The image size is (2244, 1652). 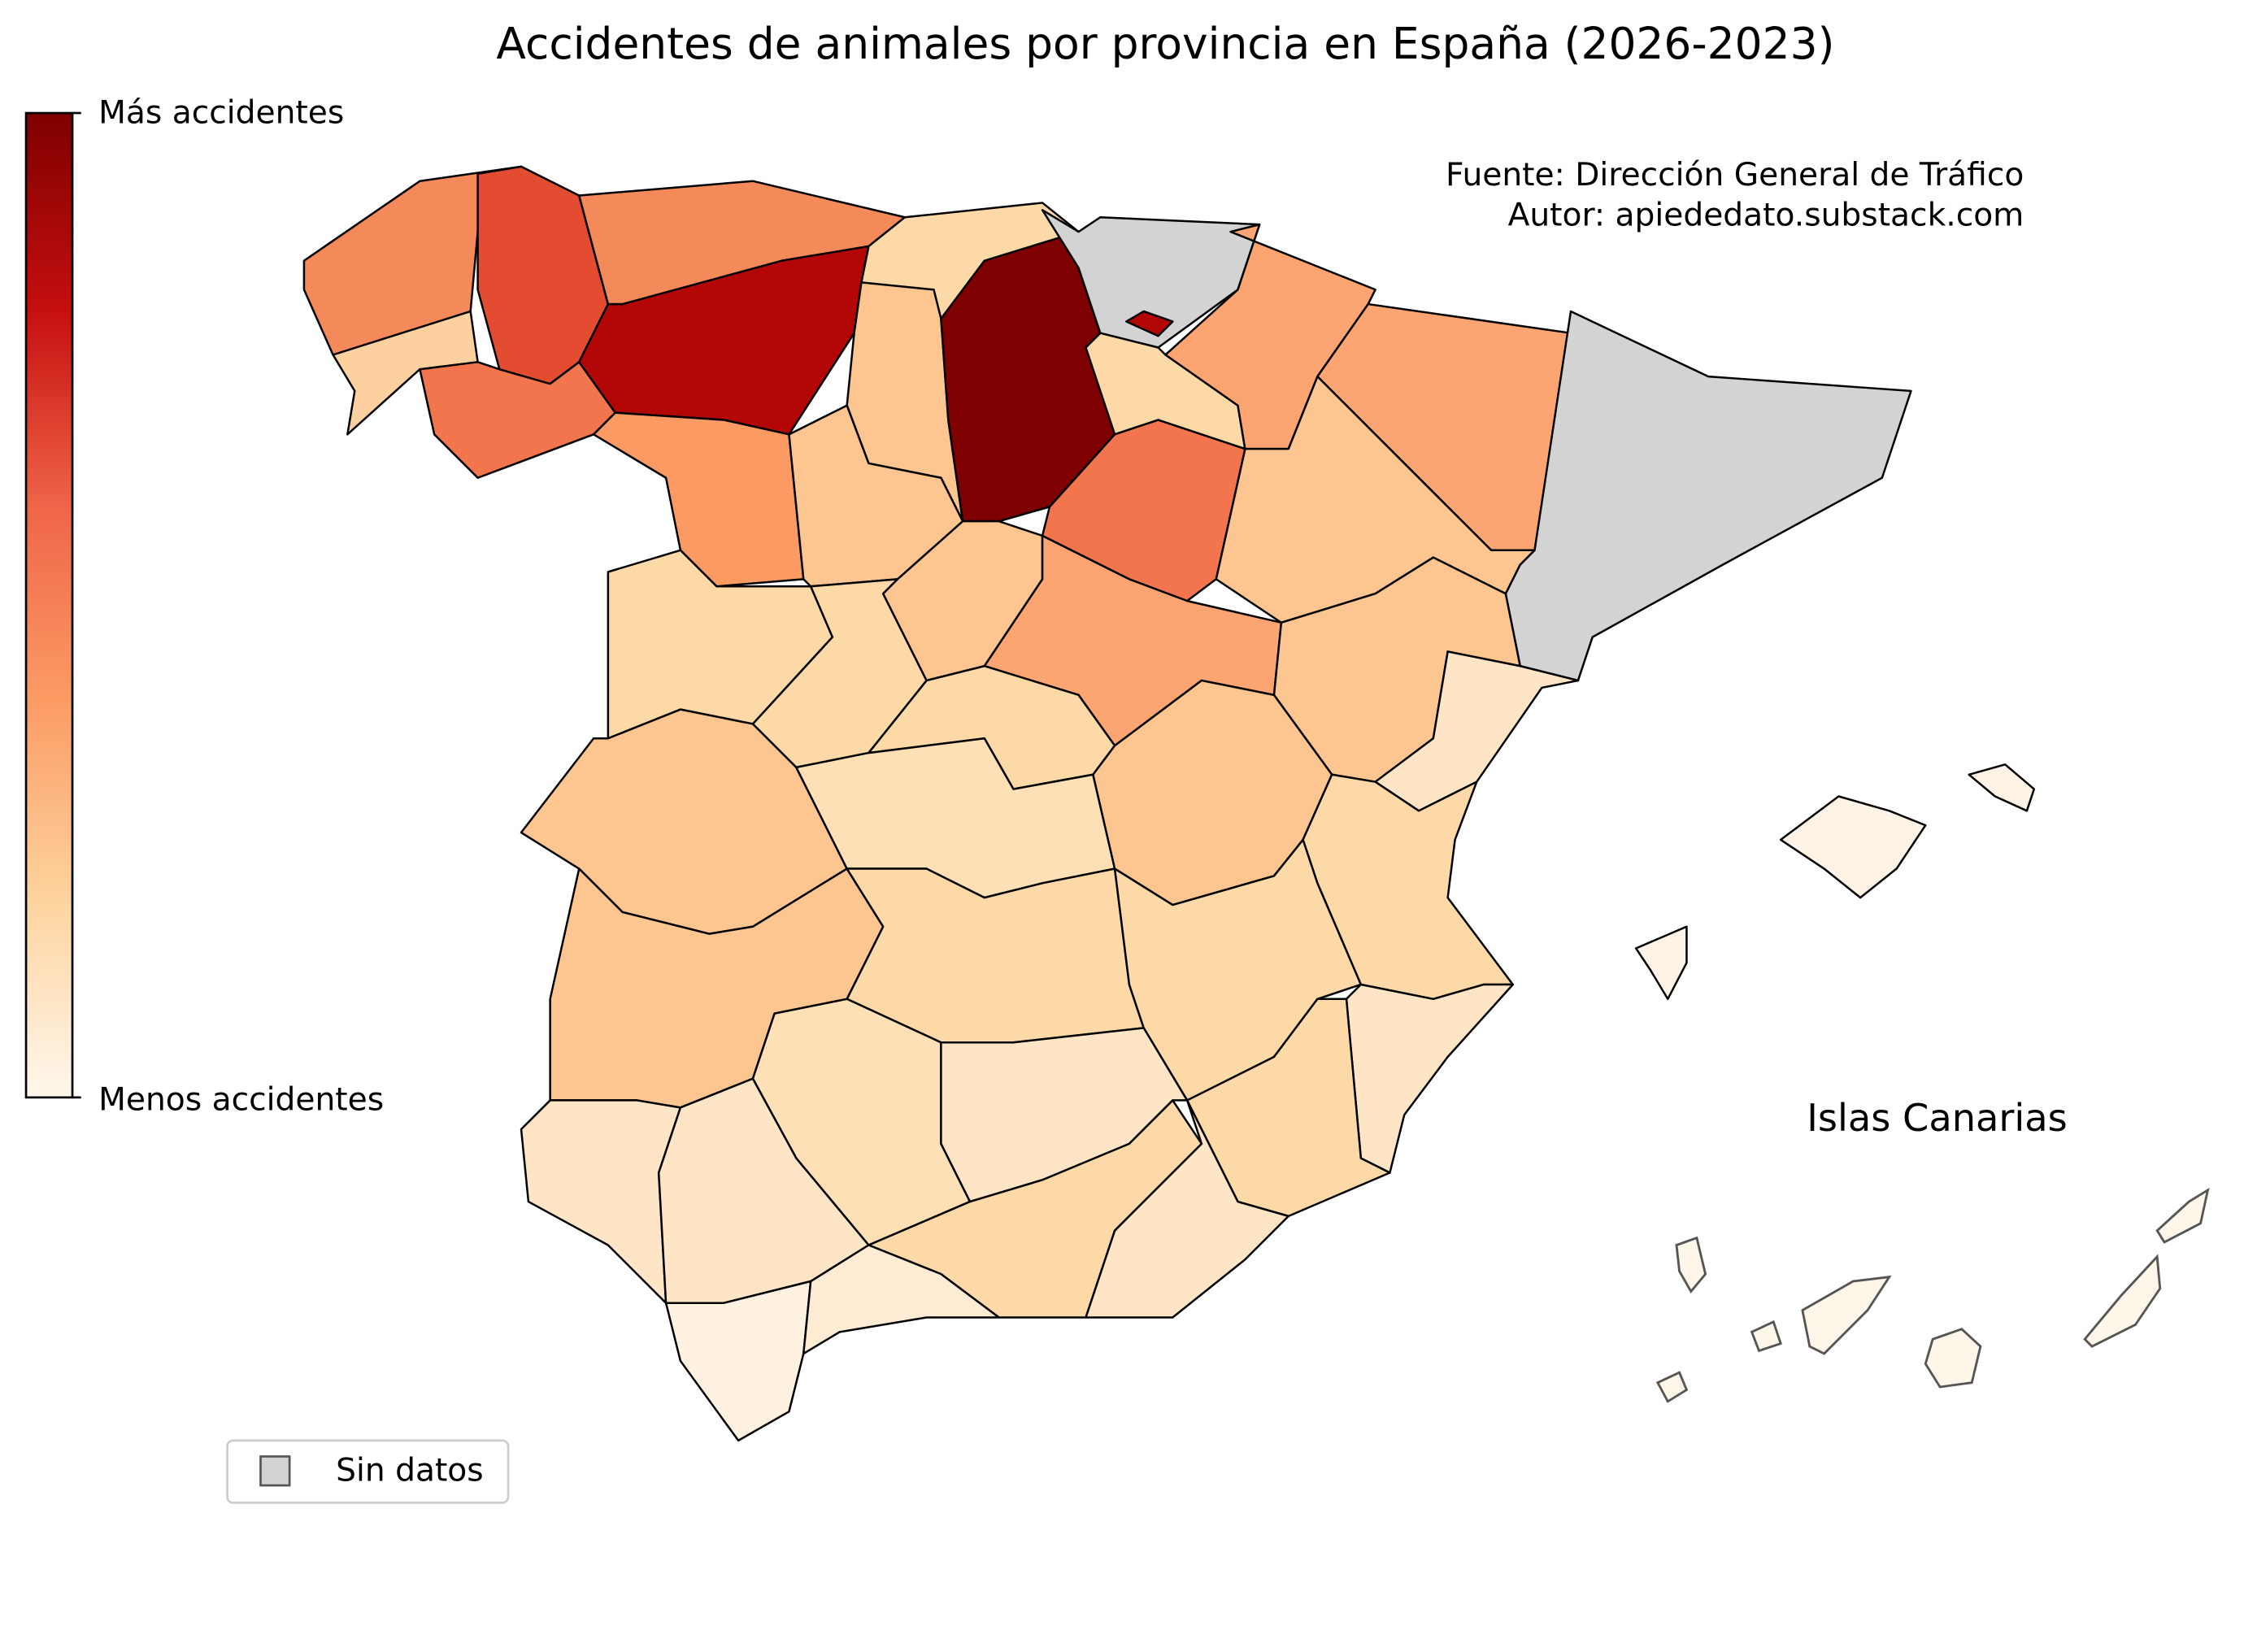 I want to click on colorbar-bottom-label: Menos accidentes, so click(x=241, y=1100).